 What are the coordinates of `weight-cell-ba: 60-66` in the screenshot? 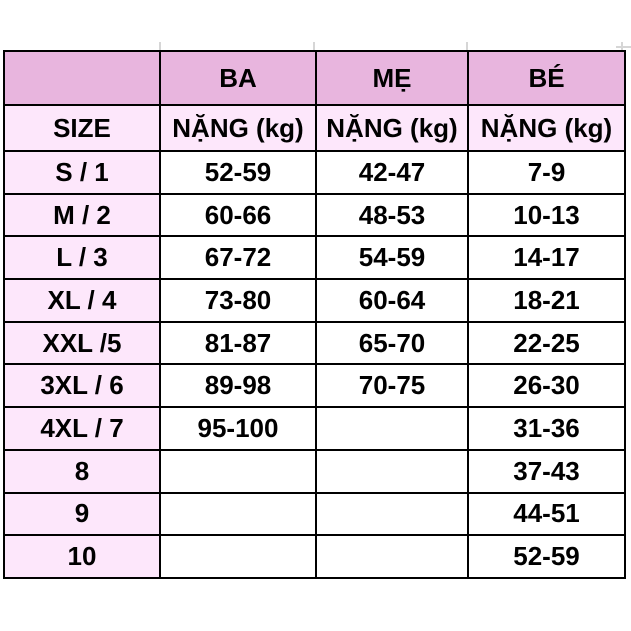 It's located at (238, 215).